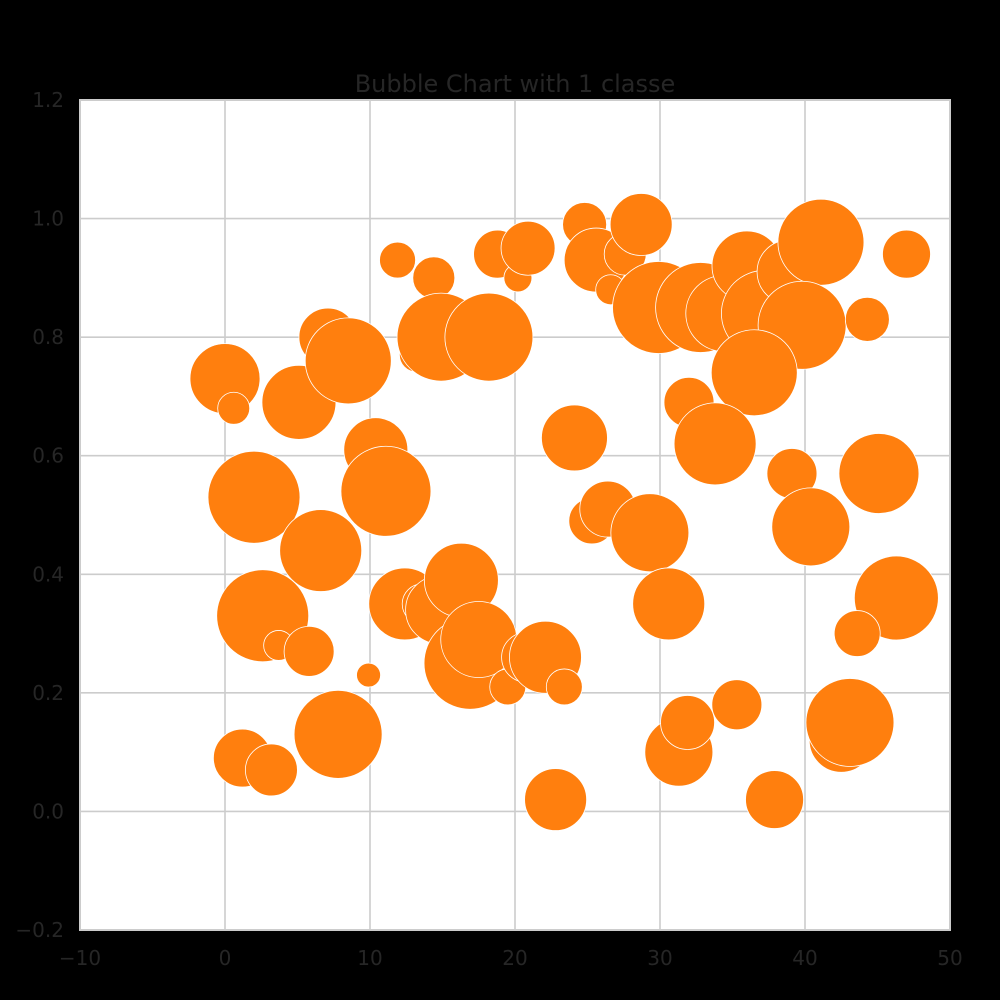 This screenshot has height=1000, width=1000. Describe the element at coordinates (804, 958) in the screenshot. I see `x-tick-label: 40` at that location.